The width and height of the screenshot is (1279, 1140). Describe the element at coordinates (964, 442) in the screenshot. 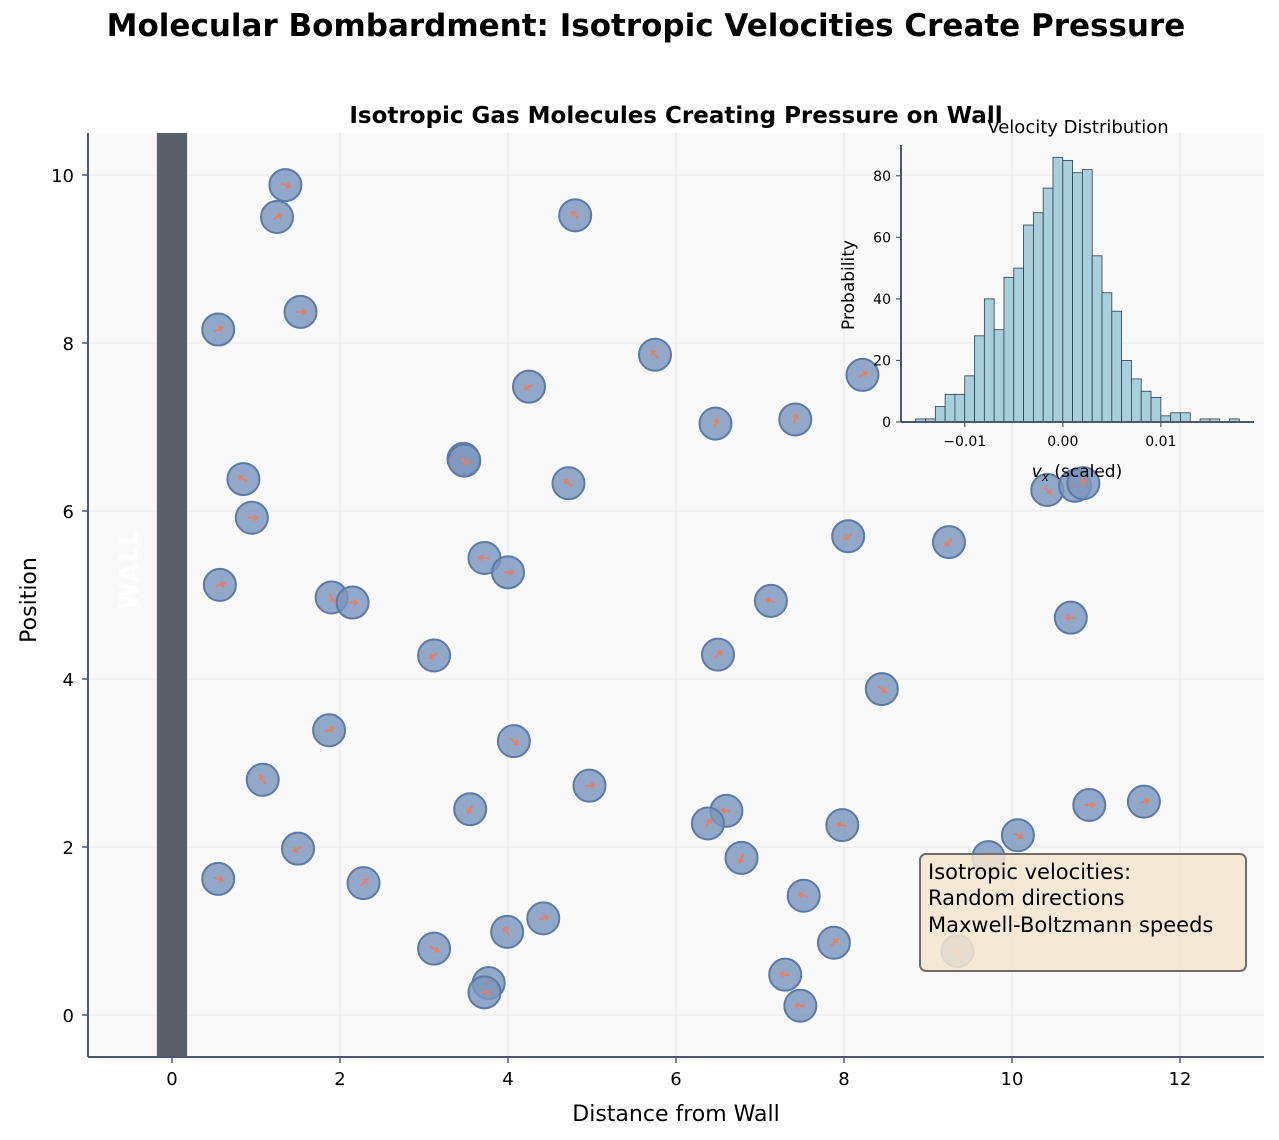

I see `inset-x-tick-label: −0.01` at that location.